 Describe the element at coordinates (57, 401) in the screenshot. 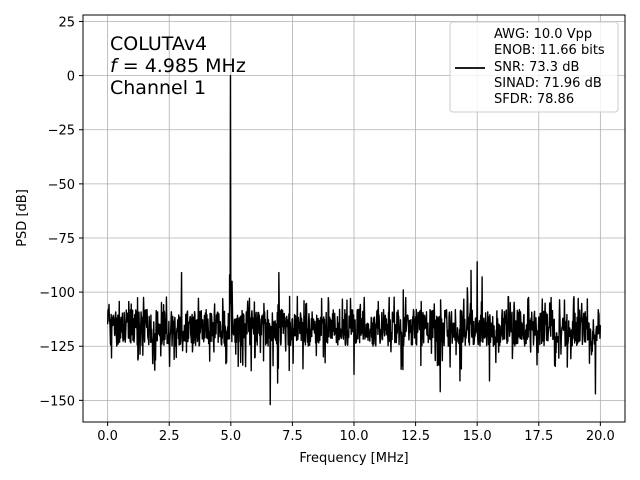

I see `y-tick-label: −150` at that location.